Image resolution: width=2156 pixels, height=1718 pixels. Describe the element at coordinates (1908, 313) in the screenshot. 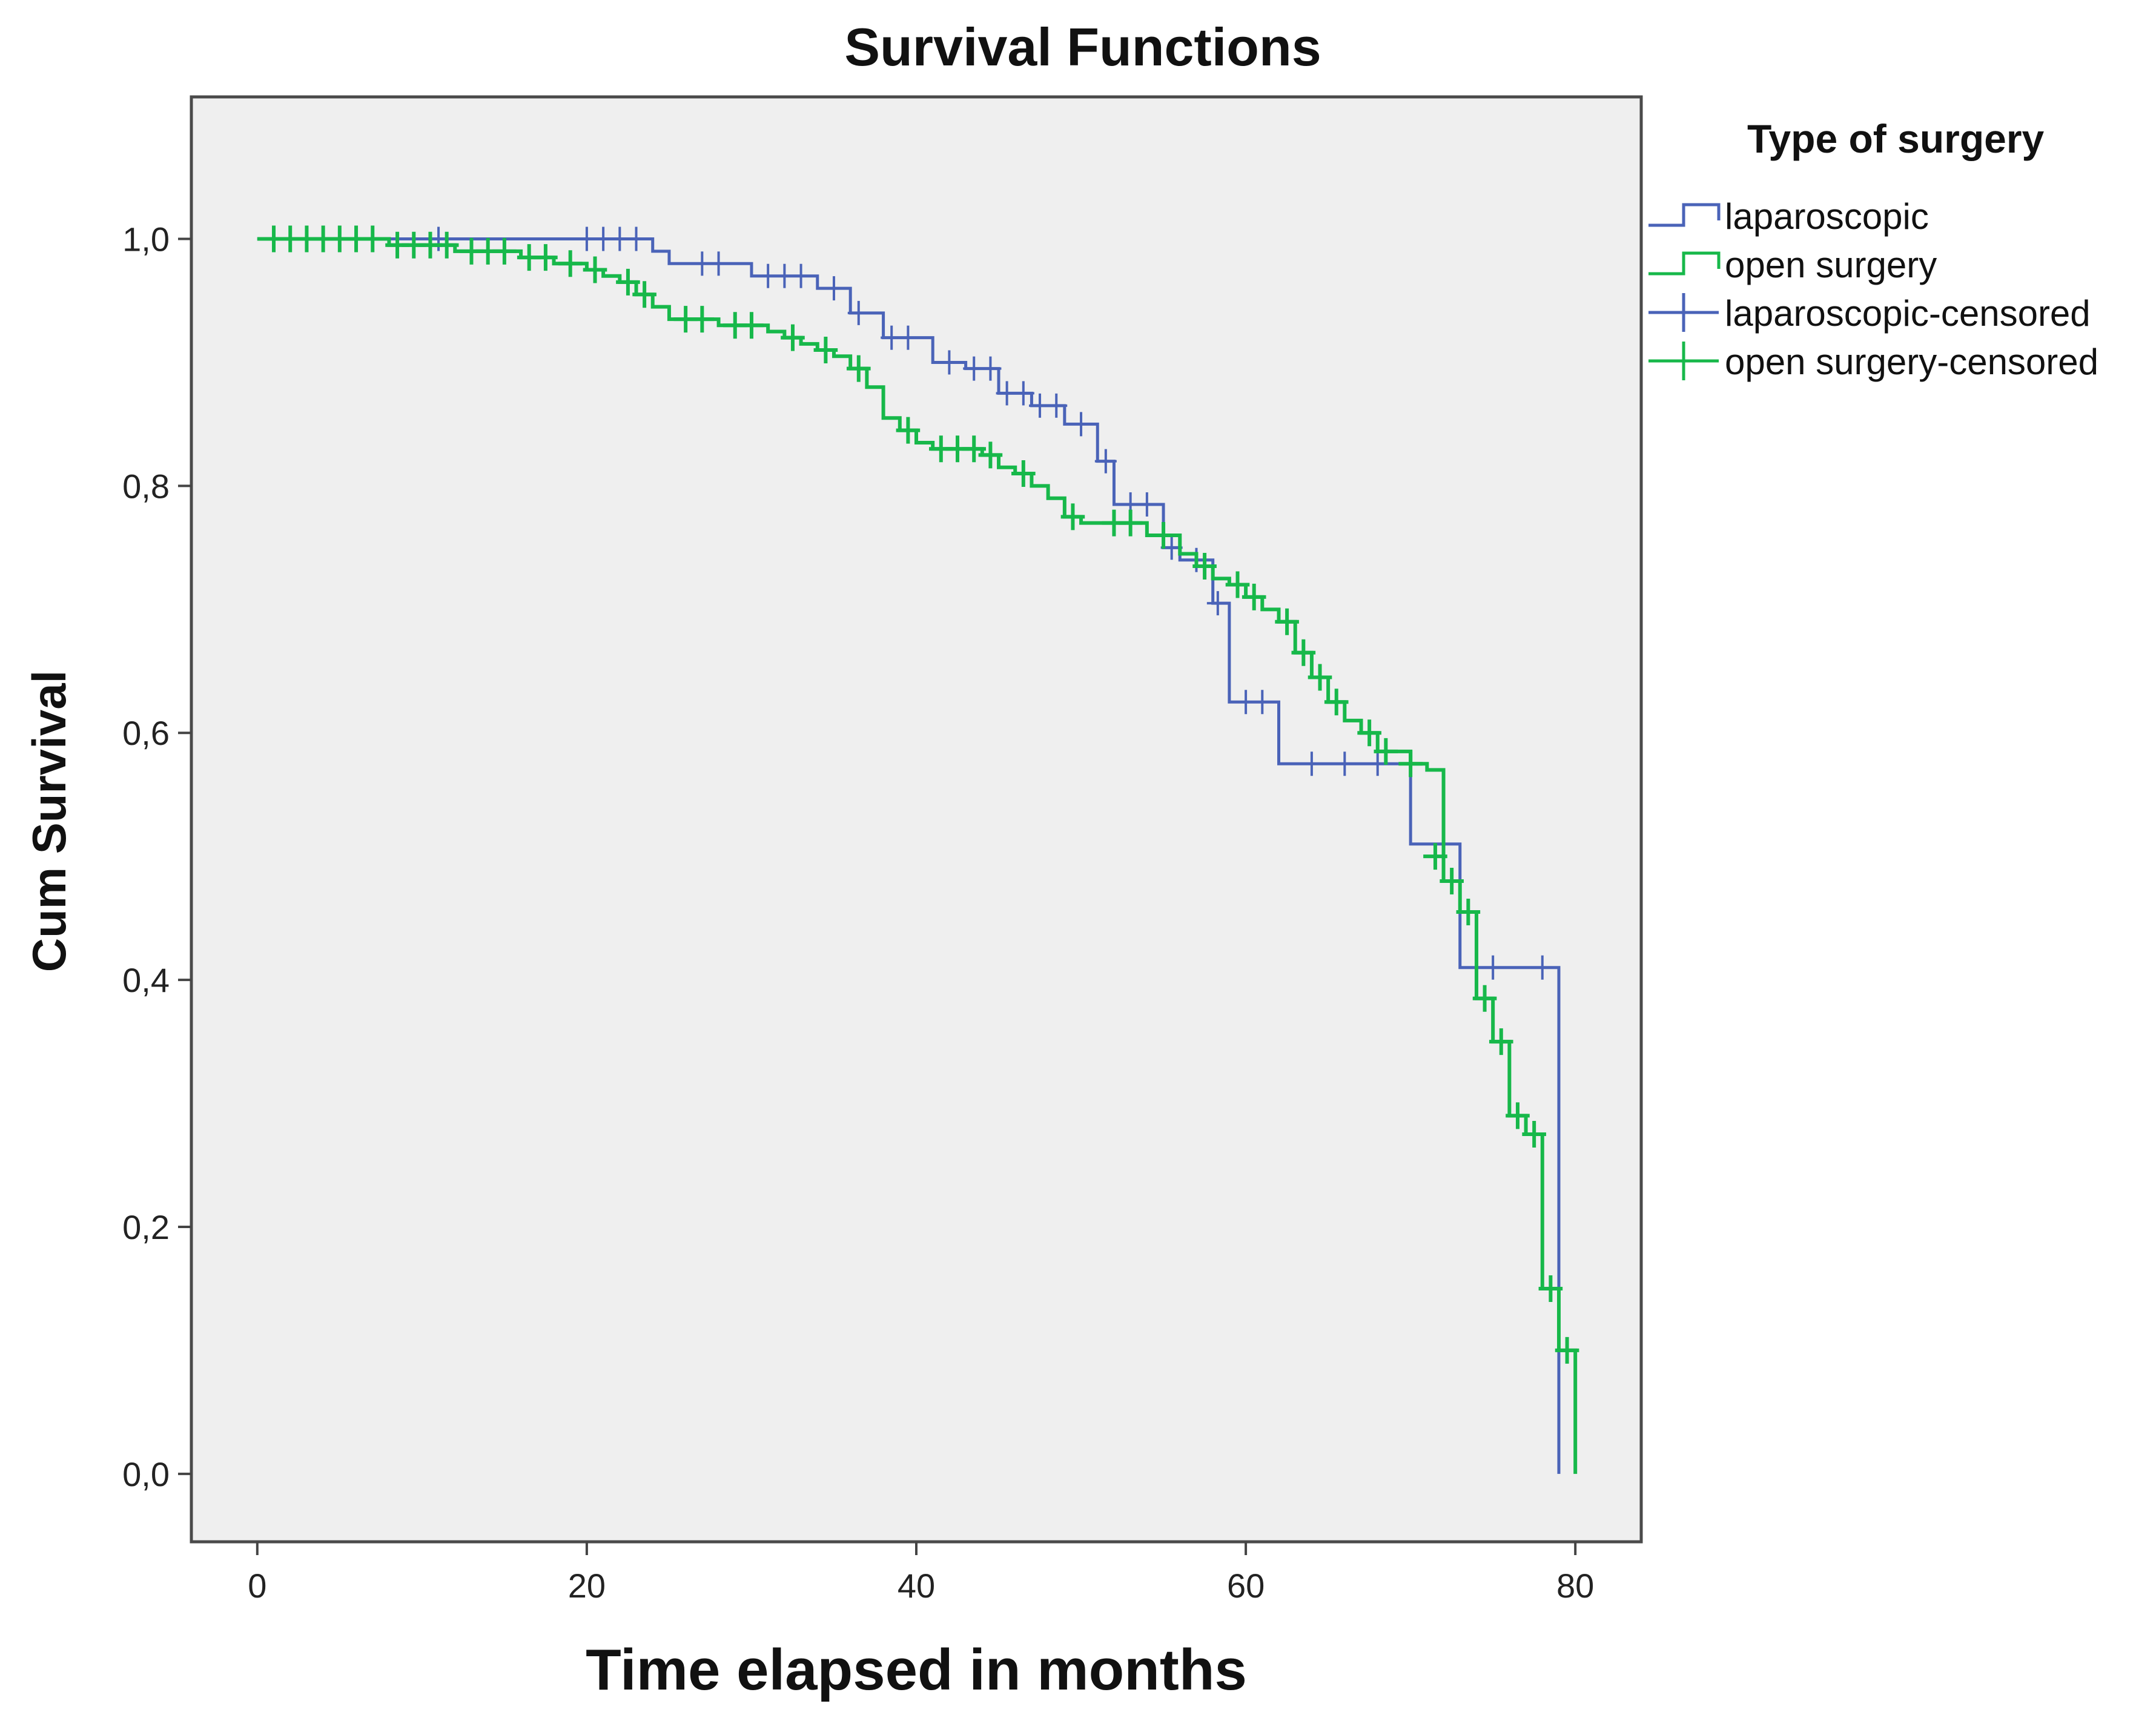

I see `legend-label: laparoscopic-censored` at that location.